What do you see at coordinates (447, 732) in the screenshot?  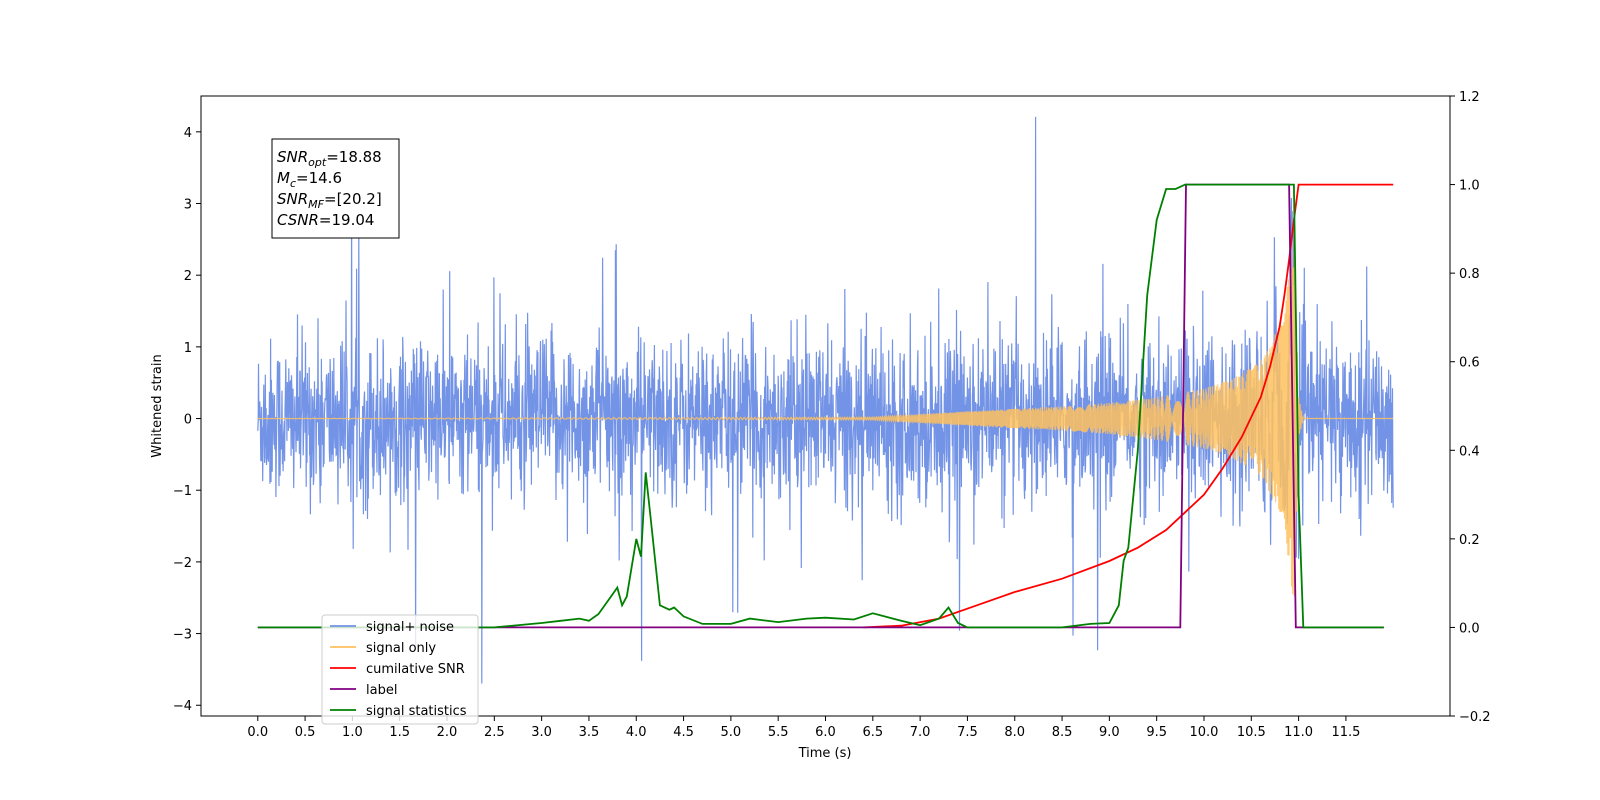 I see `x-tick-label: 2.0` at bounding box center [447, 732].